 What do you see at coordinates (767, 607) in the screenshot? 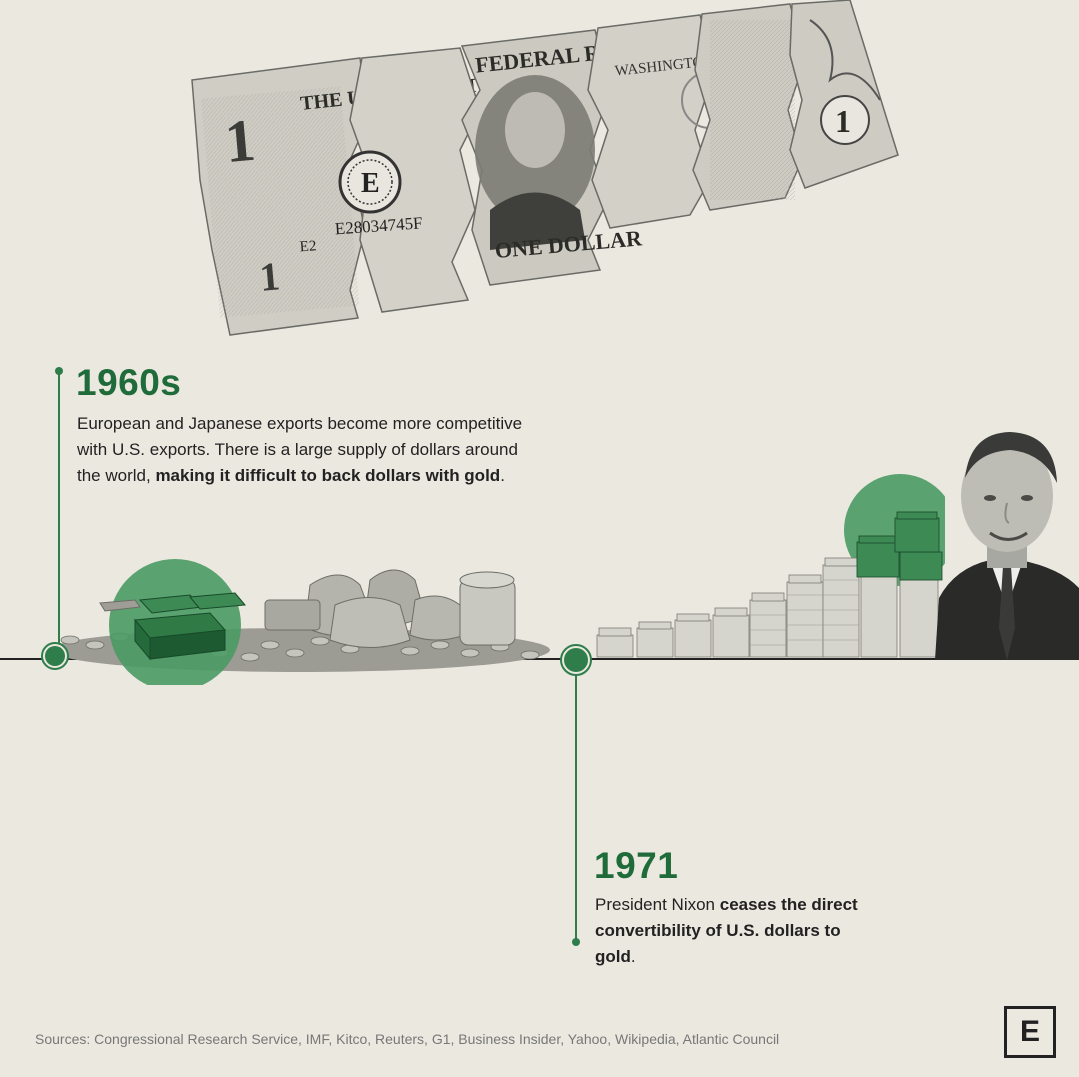
I see `cash-stack-icon` at bounding box center [767, 607].